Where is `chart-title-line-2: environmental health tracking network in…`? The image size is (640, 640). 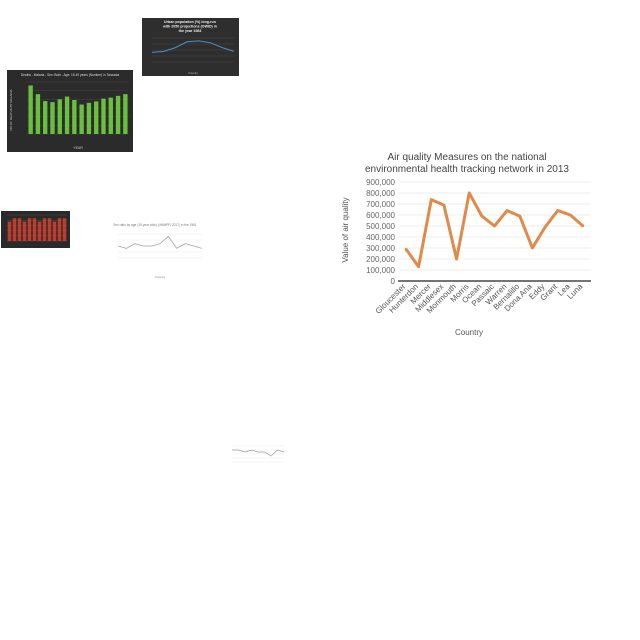 chart-title-line-2: environmental health tracking network in… is located at coordinates (467, 169).